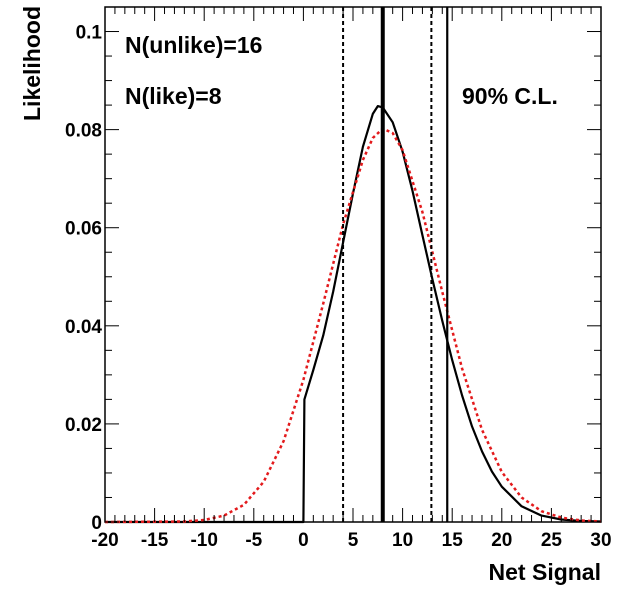  I want to click on annotation-n-unlike: N(unlike)=16, so click(193, 45).